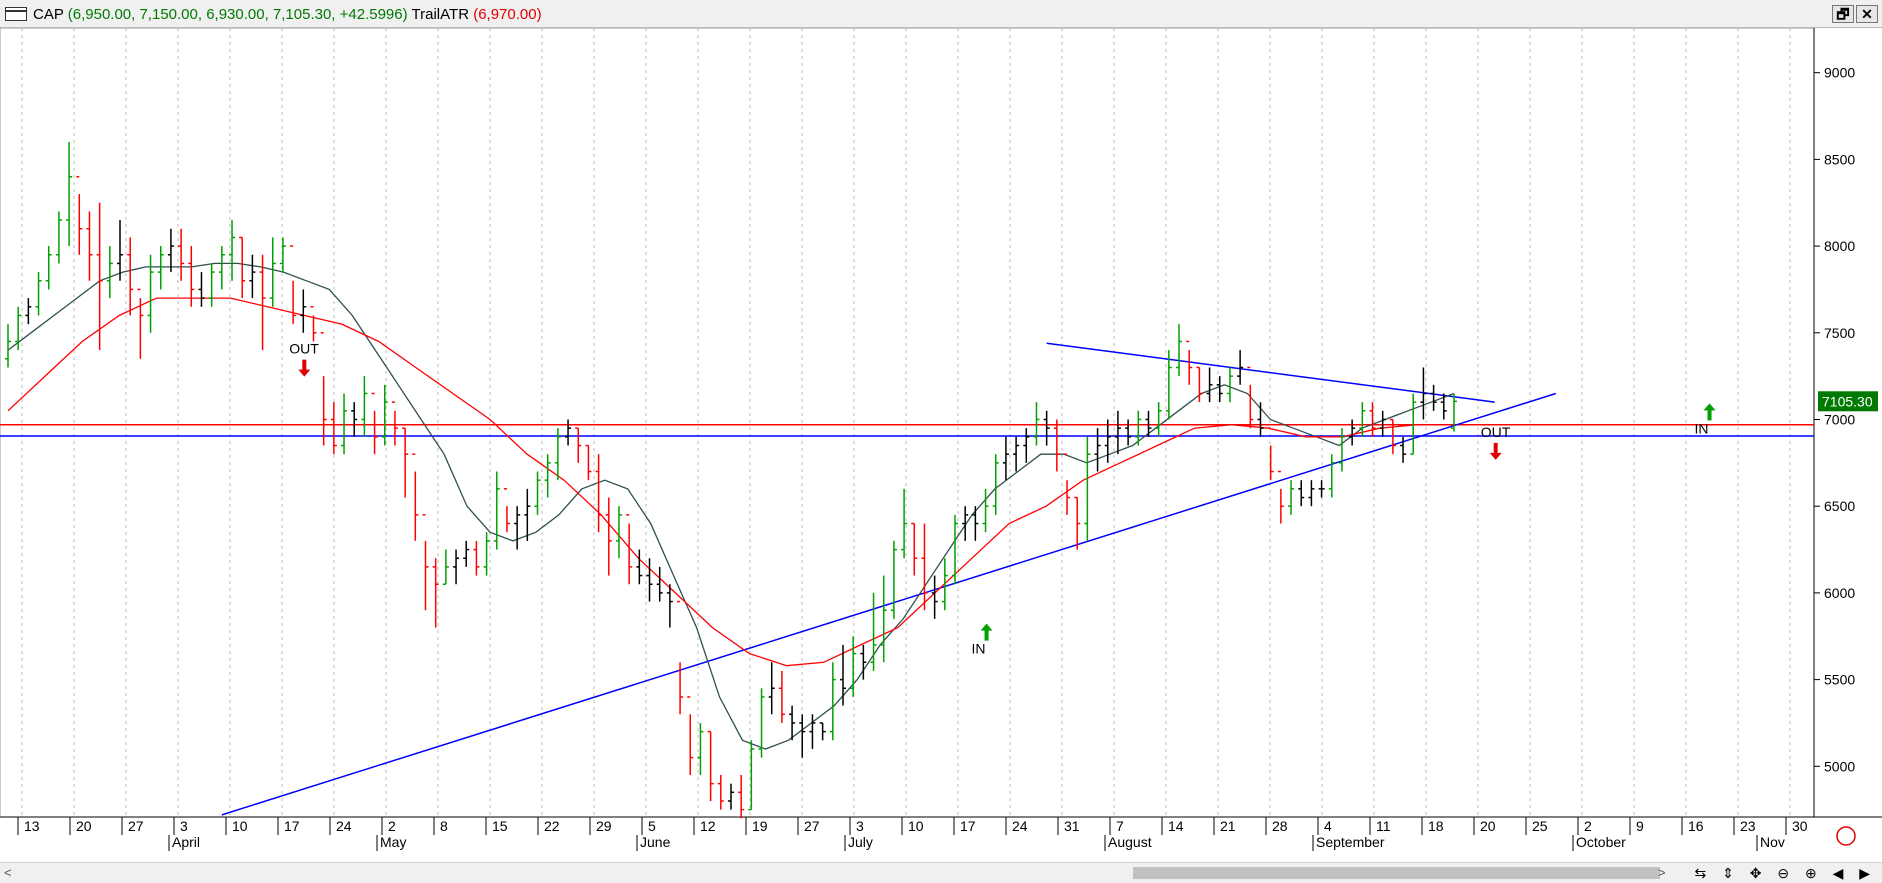 The width and height of the screenshot is (1882, 883). Describe the element at coordinates (1785, 873) in the screenshot. I see `chart-tool-icons: ⇆ ⇕ ✥ ⊖ ⊕ ◀ ▶` at that location.